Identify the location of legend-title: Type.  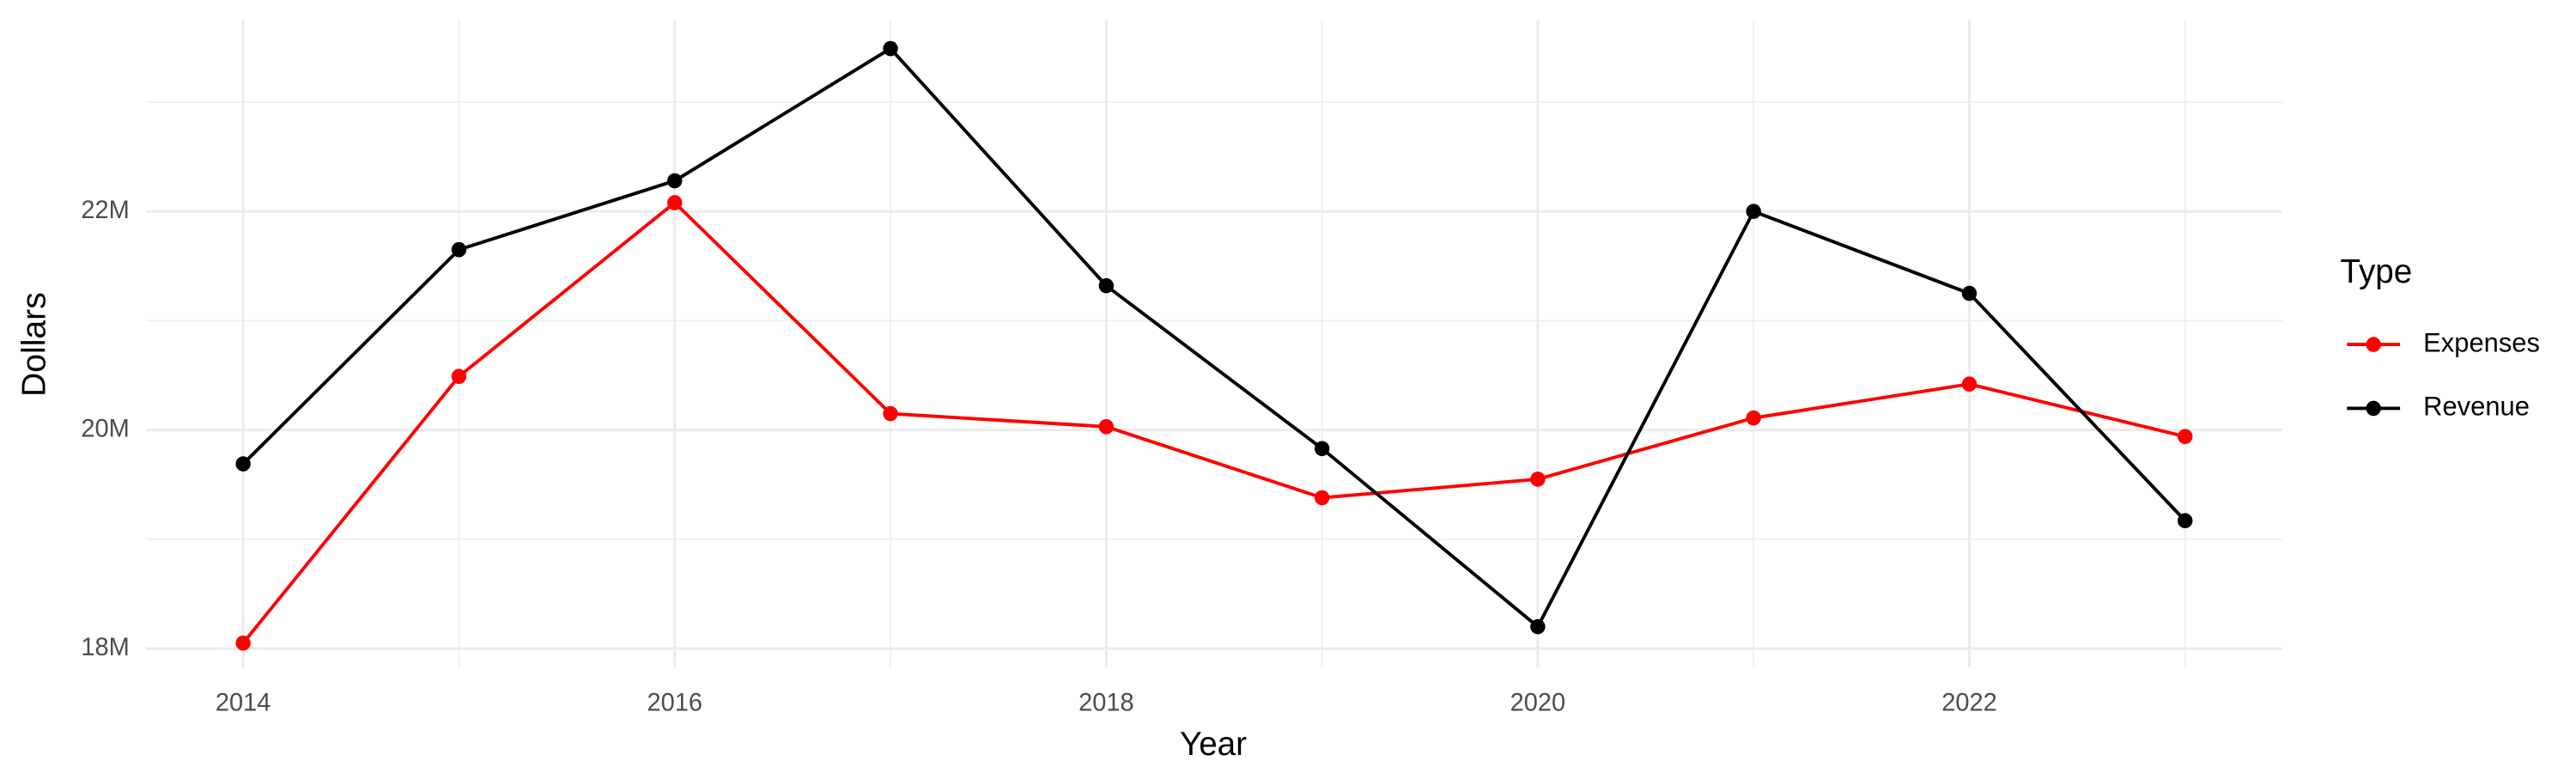
(2377, 271).